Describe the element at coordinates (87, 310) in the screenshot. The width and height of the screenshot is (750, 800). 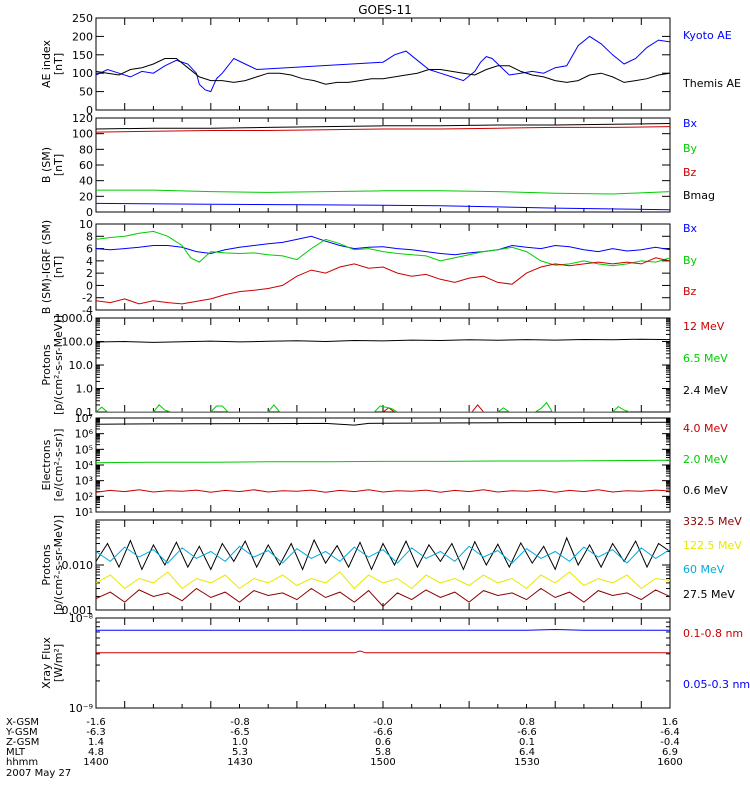
I see `ytick-label: -4` at that location.